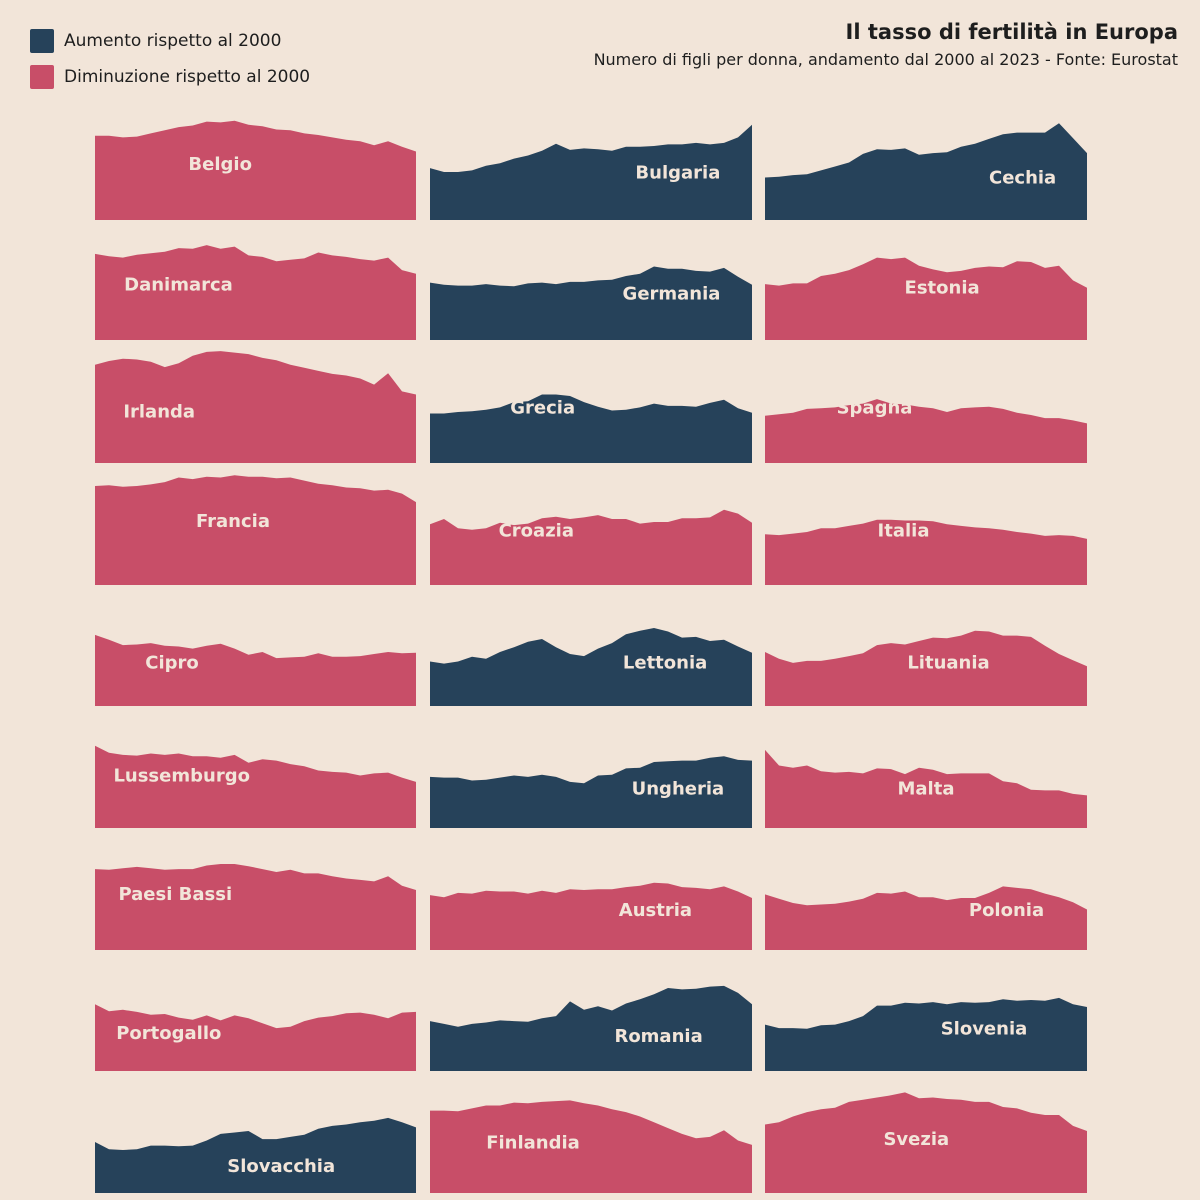  I want to click on panel-paesi-bassi: Paesi Bassi, so click(255, 907).